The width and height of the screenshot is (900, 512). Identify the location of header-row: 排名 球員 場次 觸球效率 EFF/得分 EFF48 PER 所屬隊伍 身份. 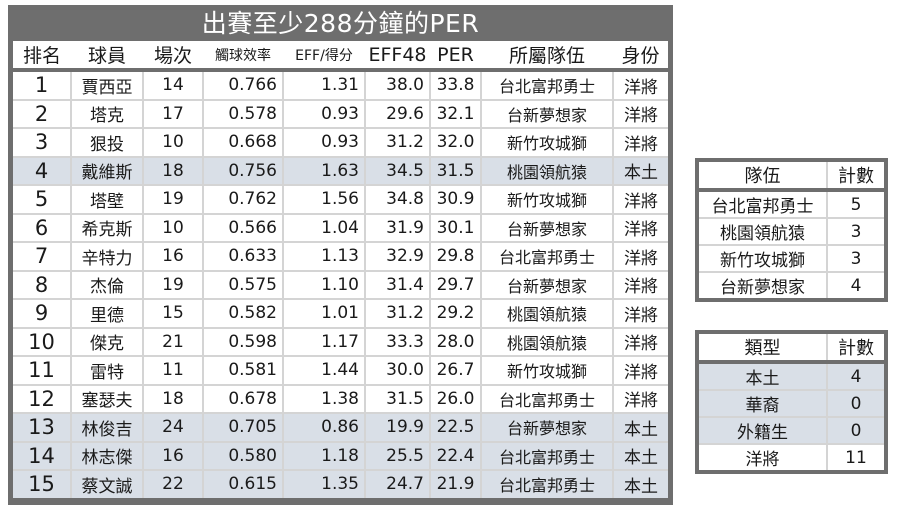
(340, 56).